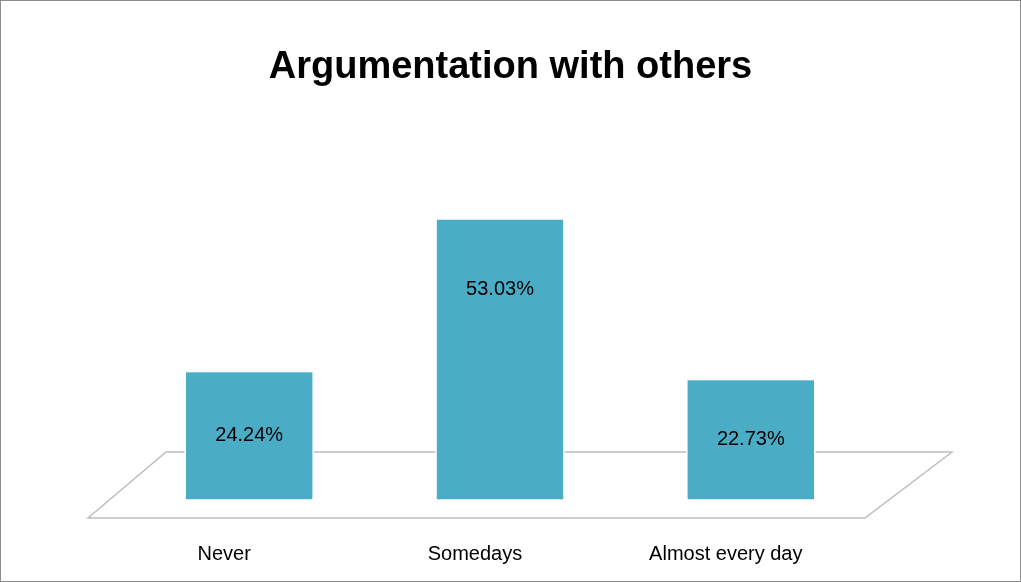 The width and height of the screenshot is (1021, 582). What do you see at coordinates (224, 553) in the screenshot?
I see `x-tick-label: Never` at bounding box center [224, 553].